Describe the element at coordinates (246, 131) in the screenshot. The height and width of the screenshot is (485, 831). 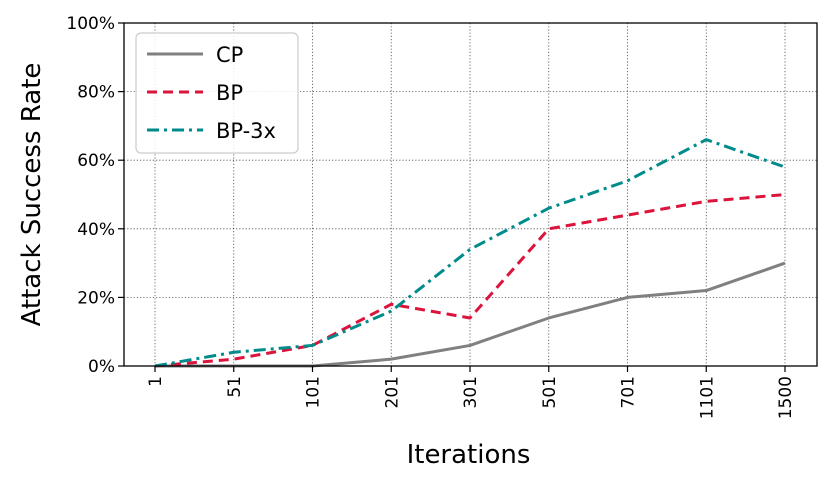
I see `legend-label-bp-3x: BP-3x` at that location.